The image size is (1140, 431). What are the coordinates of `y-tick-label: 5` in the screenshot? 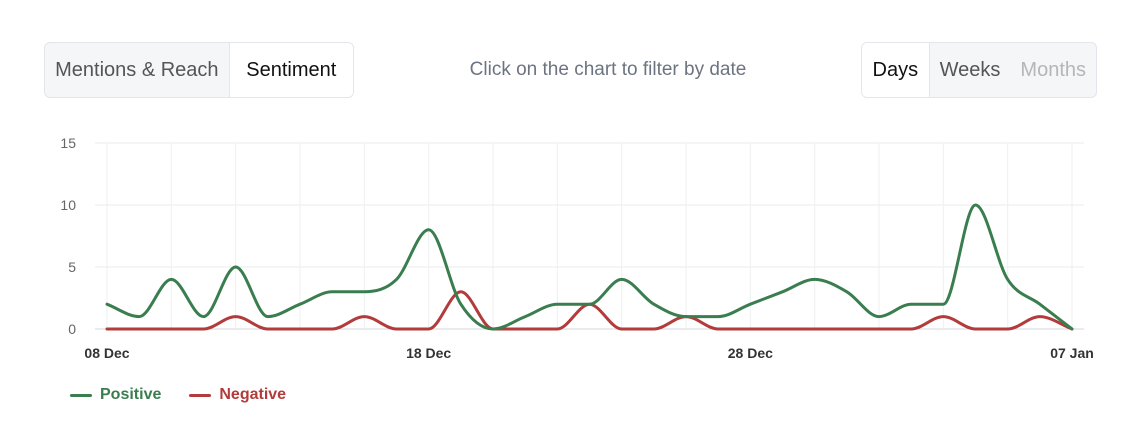 It's located at (72, 267).